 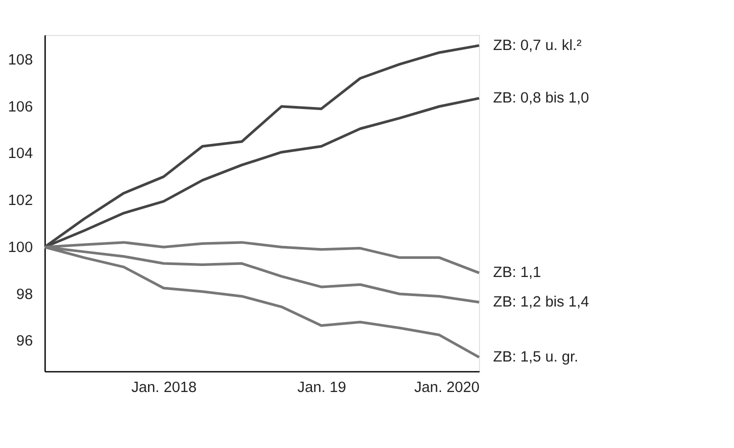 I want to click on x-tick-label: Jan. 2020, so click(x=447, y=388).